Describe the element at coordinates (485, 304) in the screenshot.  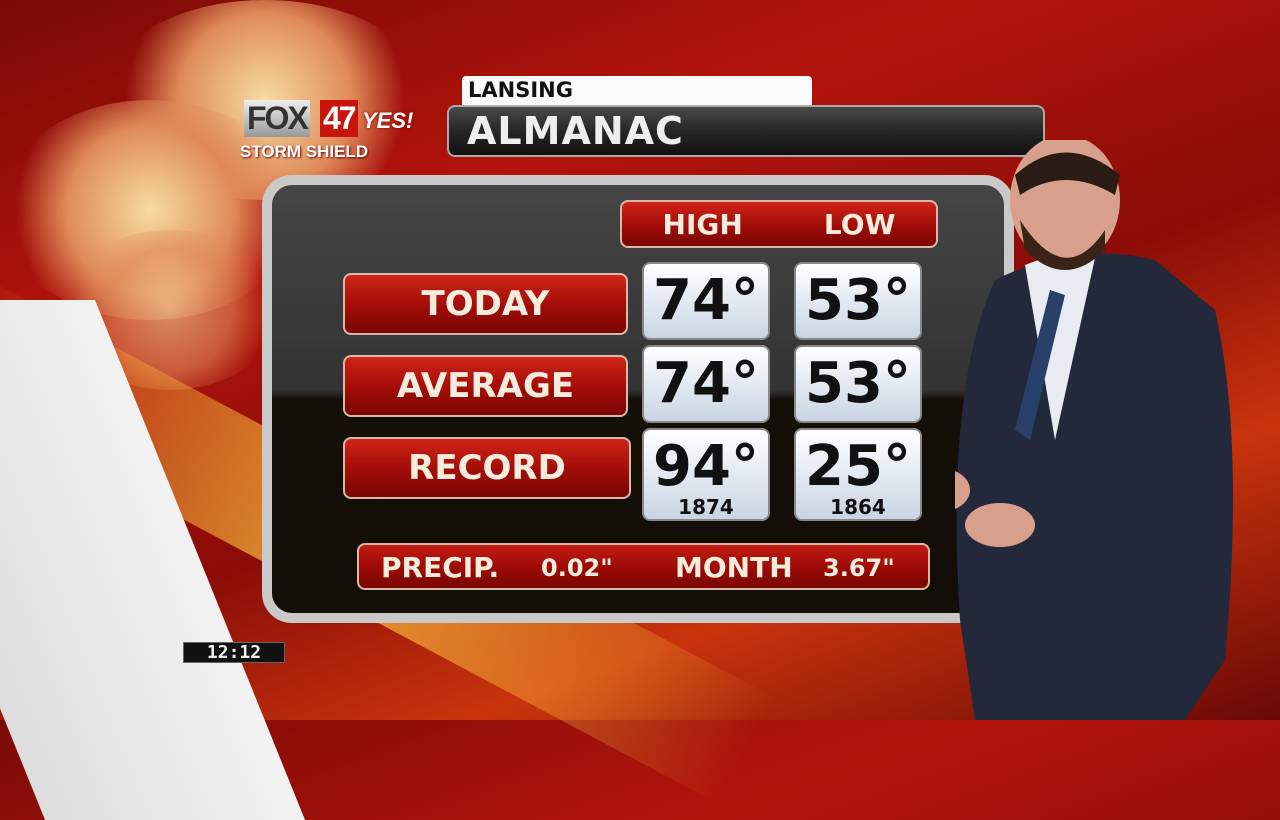
I see `row-label-today: TODAY` at that location.